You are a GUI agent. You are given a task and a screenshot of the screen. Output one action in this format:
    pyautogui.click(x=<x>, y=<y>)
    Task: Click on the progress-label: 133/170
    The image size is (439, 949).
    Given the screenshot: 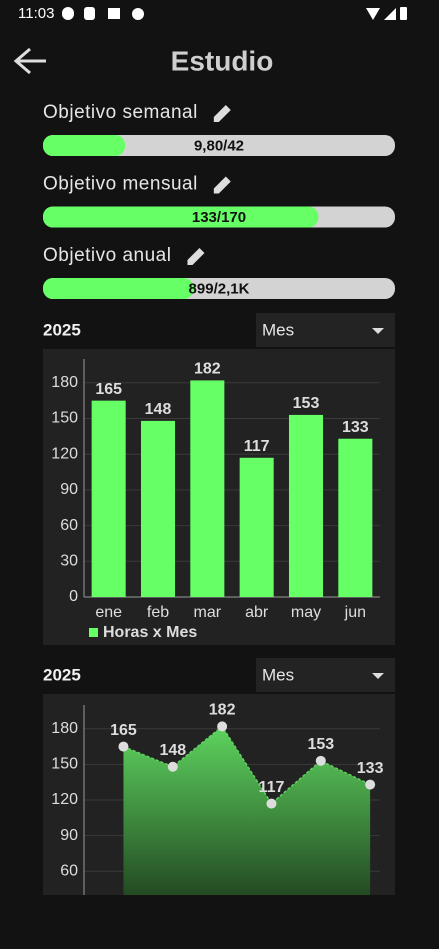 What is the action you would take?
    pyautogui.click(x=219, y=217)
    